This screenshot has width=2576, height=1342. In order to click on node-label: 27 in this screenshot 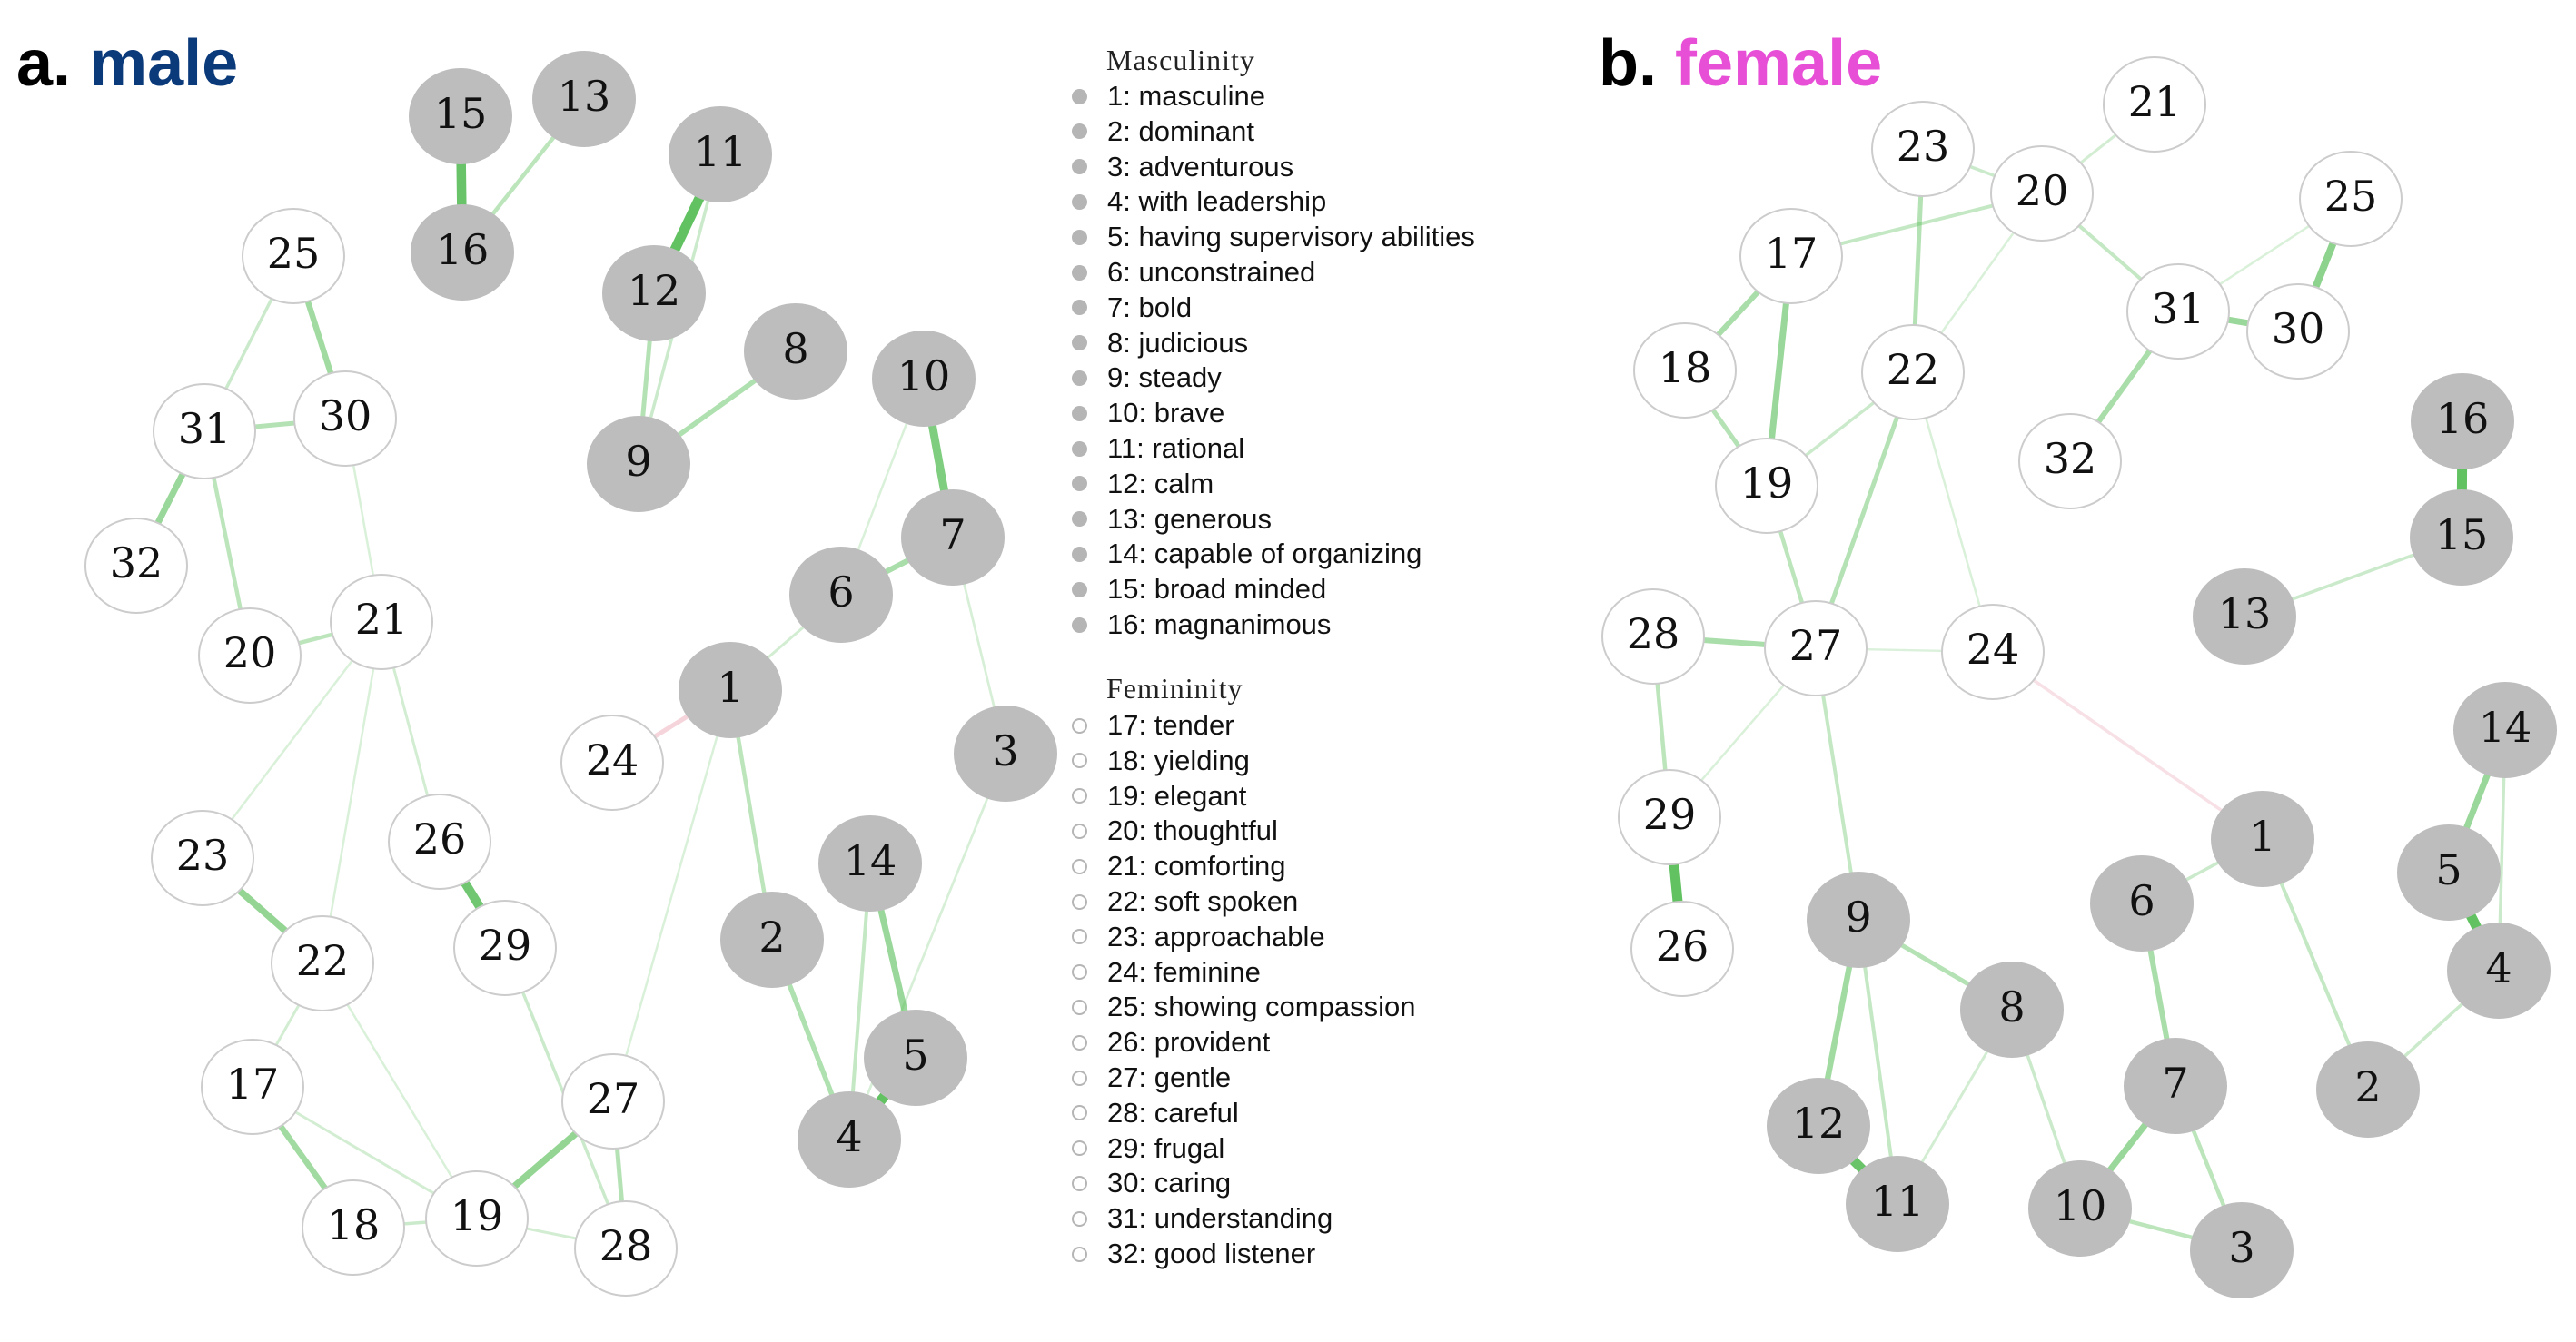, I will do `click(613, 1098)`.